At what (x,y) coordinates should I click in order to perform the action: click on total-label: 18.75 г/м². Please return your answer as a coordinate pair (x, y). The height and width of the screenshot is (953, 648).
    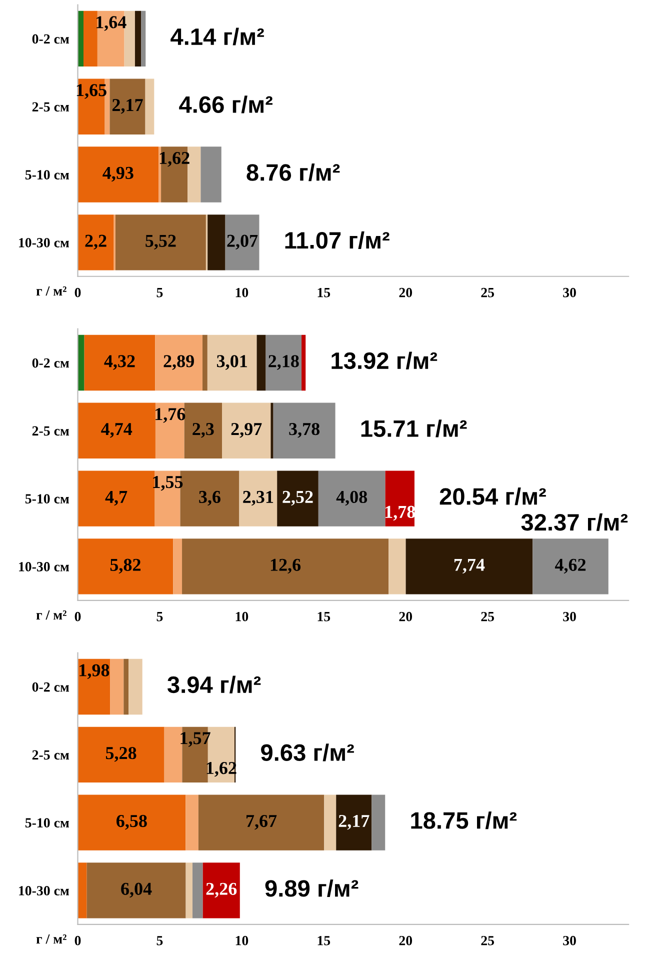
    Looking at the image, I should click on (464, 821).